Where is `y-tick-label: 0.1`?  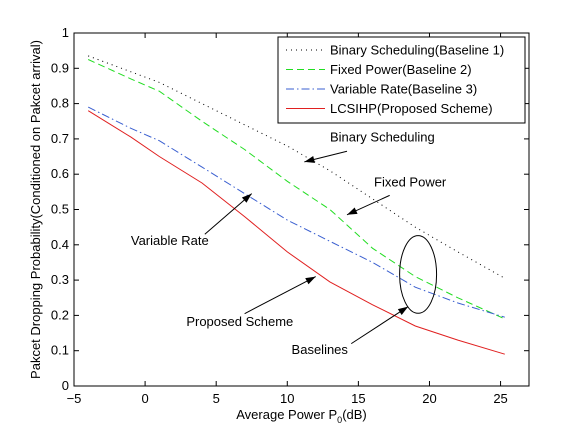 y-tick-label: 0.1 is located at coordinates (60, 350).